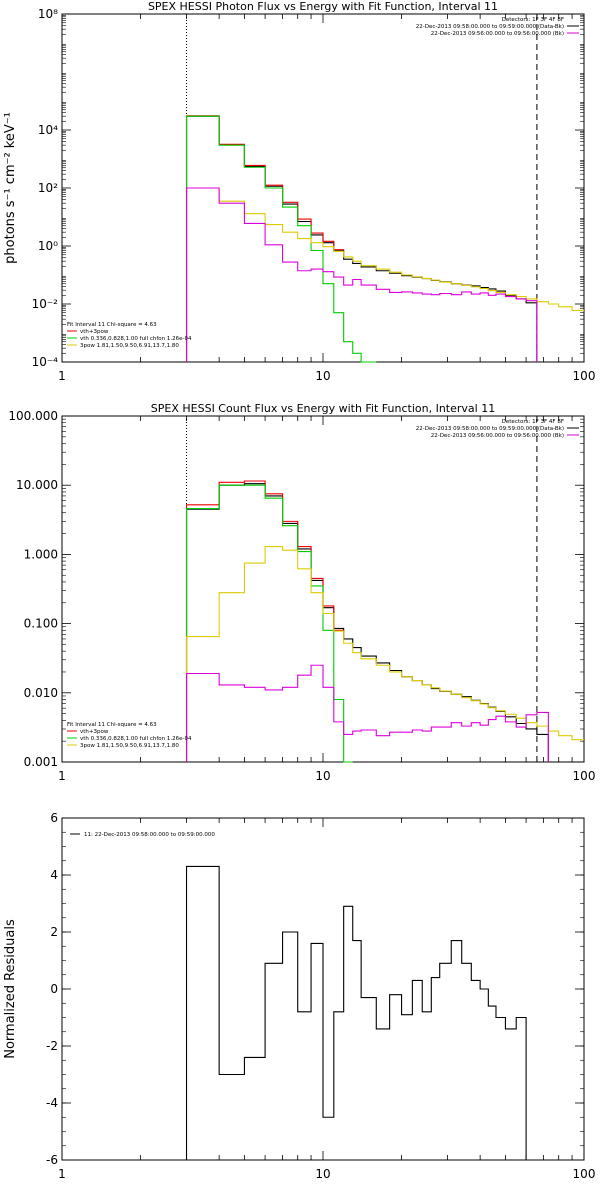 This screenshot has width=600, height=1200. What do you see at coordinates (52, 1103) in the screenshot?
I see `y-tick-label: -4` at bounding box center [52, 1103].